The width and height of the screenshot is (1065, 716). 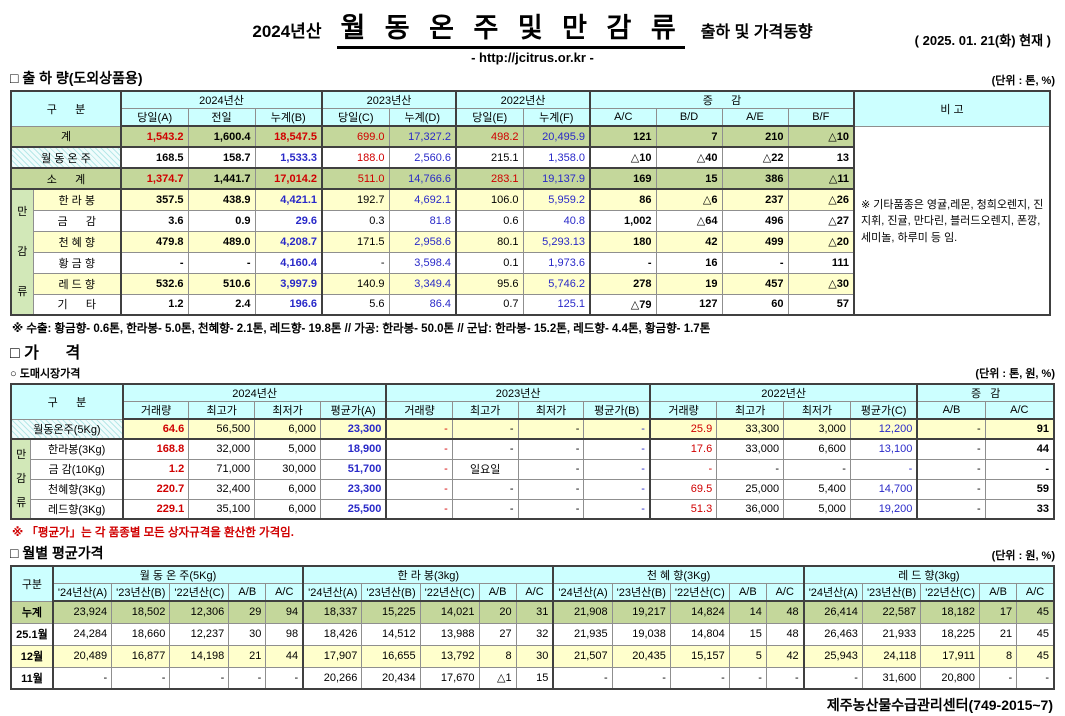 I want to click on table-cell: 13,100, so click(x=883, y=449).